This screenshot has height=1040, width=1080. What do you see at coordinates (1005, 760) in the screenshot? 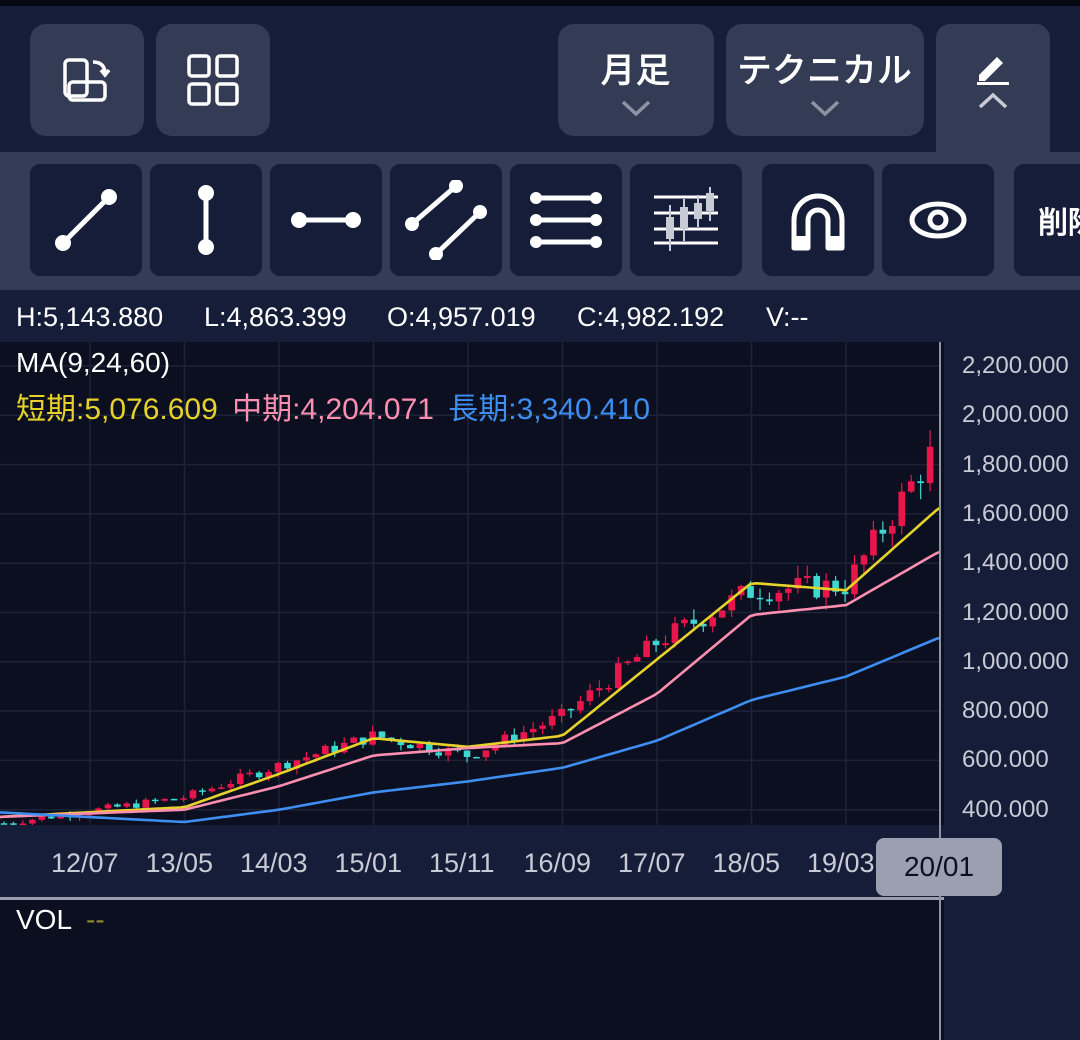
I see `y-tick-label: 600.000` at bounding box center [1005, 760].